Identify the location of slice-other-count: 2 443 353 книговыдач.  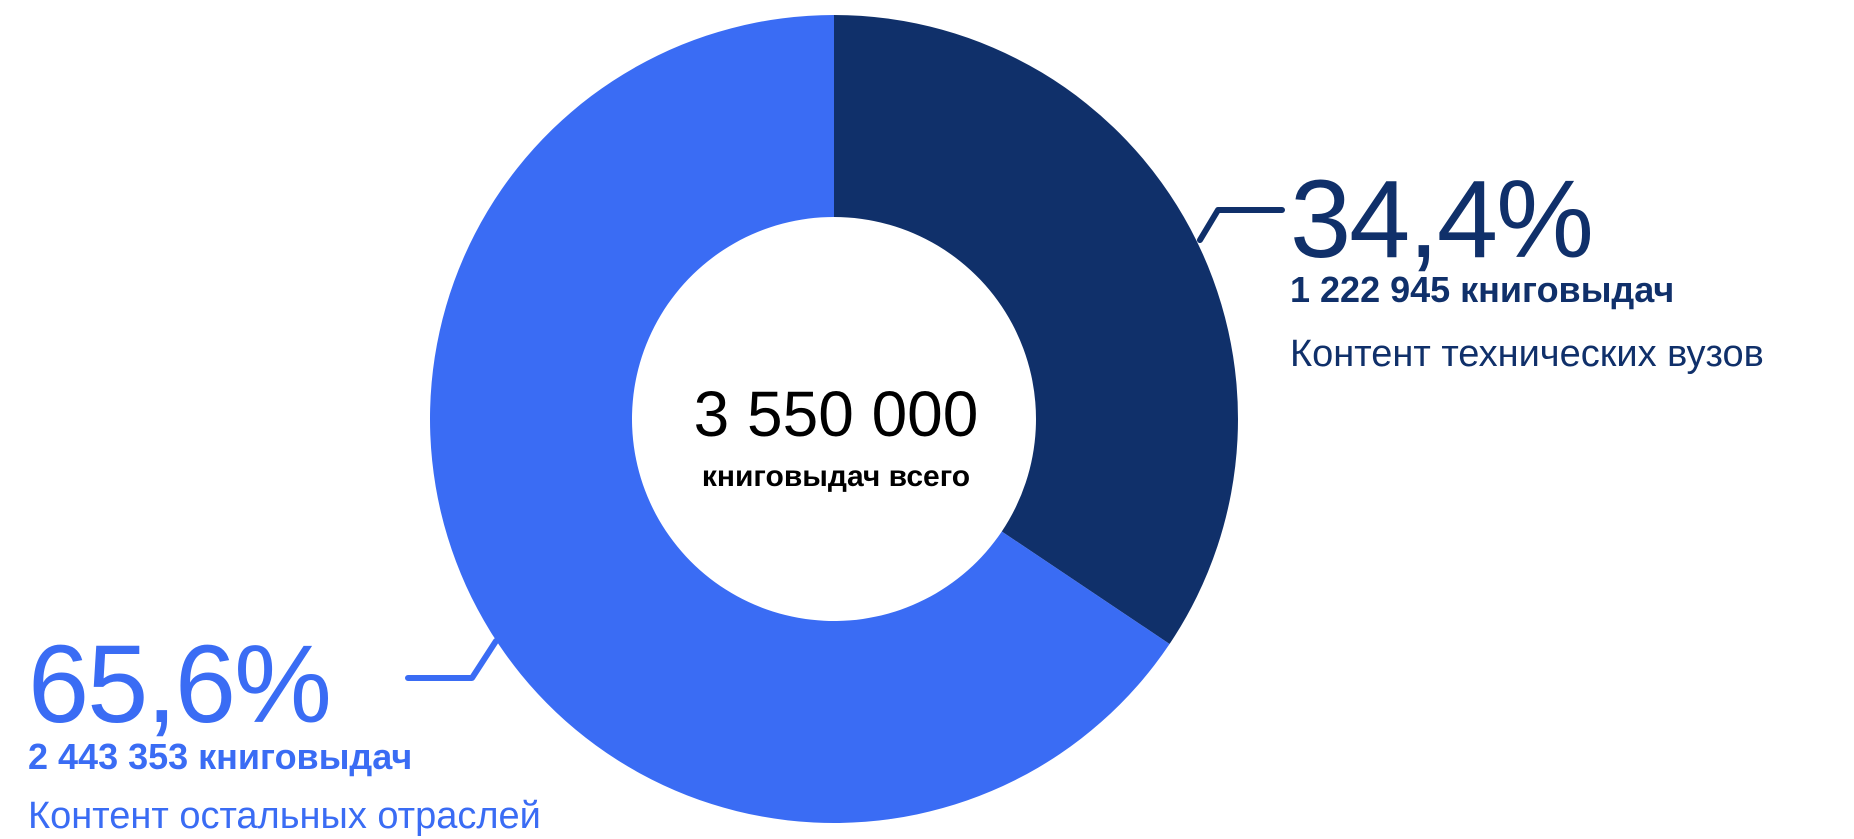
(220, 756).